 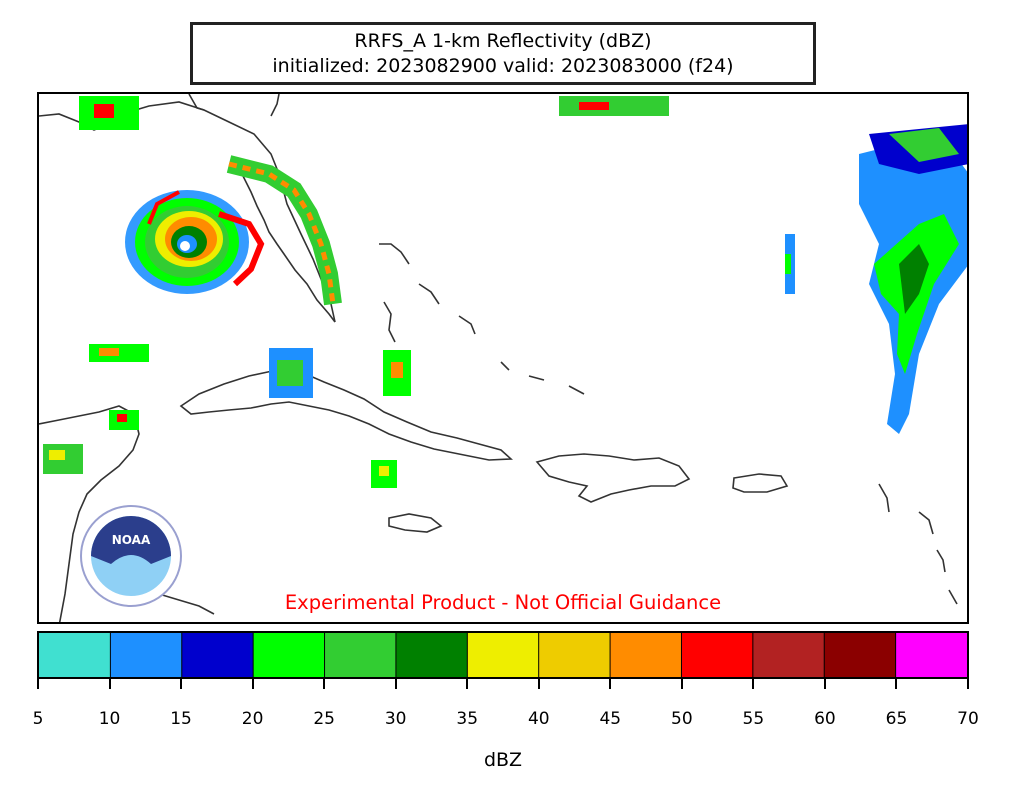 What do you see at coordinates (896, 719) in the screenshot?
I see `colorbar-tick-label: 65` at bounding box center [896, 719].